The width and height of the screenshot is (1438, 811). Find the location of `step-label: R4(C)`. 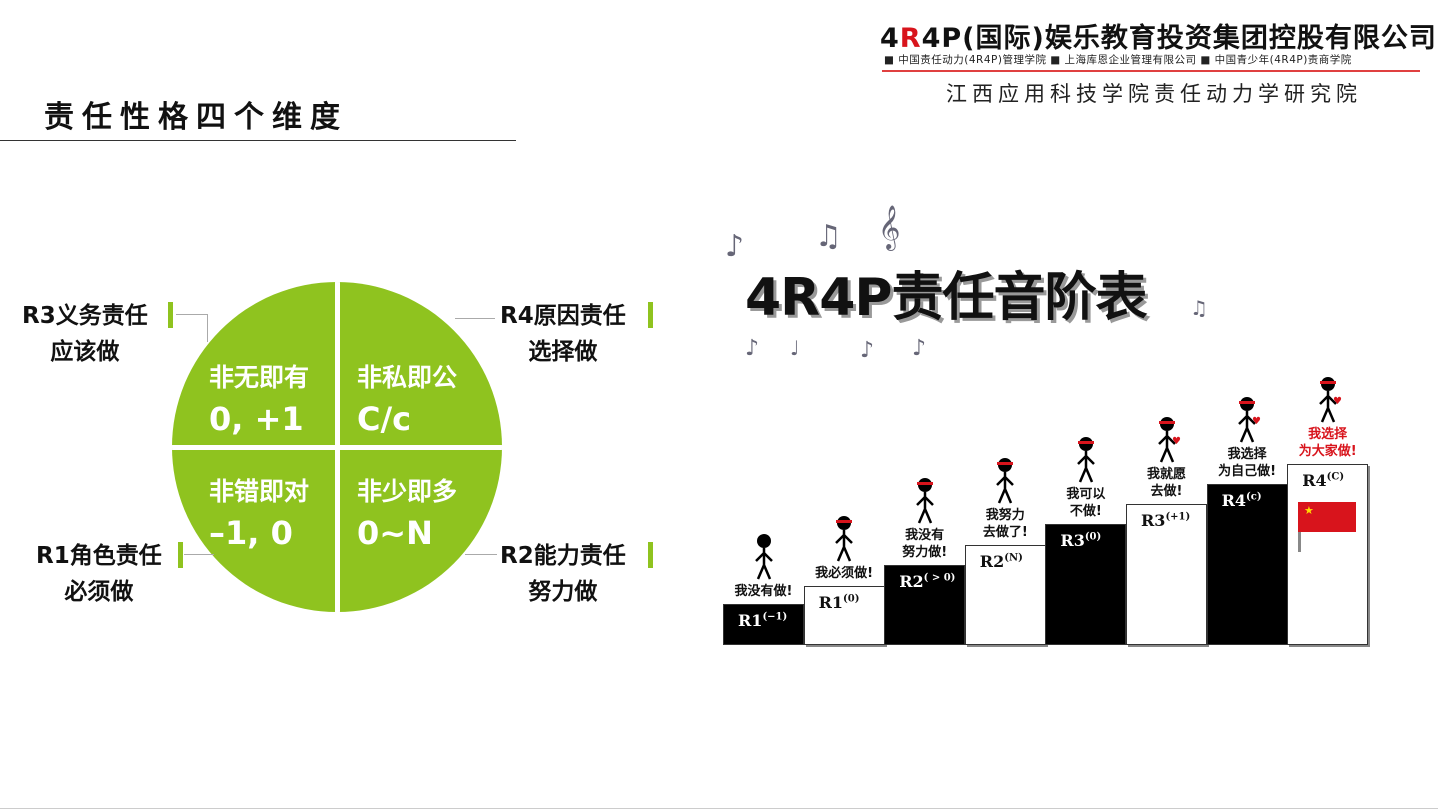

step-label: R4(C) is located at coordinates (1323, 480).